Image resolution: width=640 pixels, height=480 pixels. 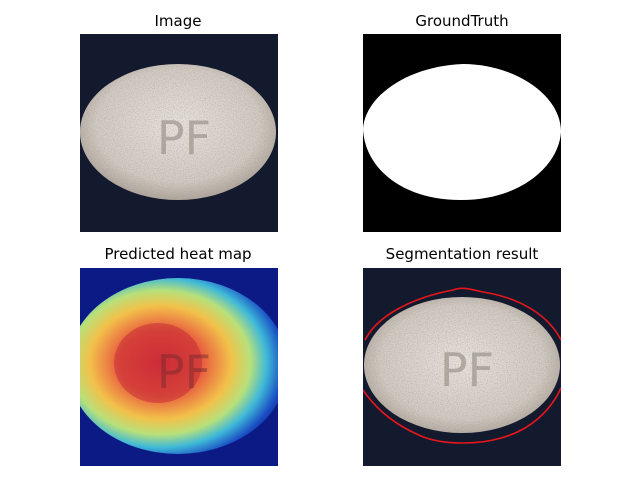 I want to click on heatmap: PF, so click(x=179, y=367).